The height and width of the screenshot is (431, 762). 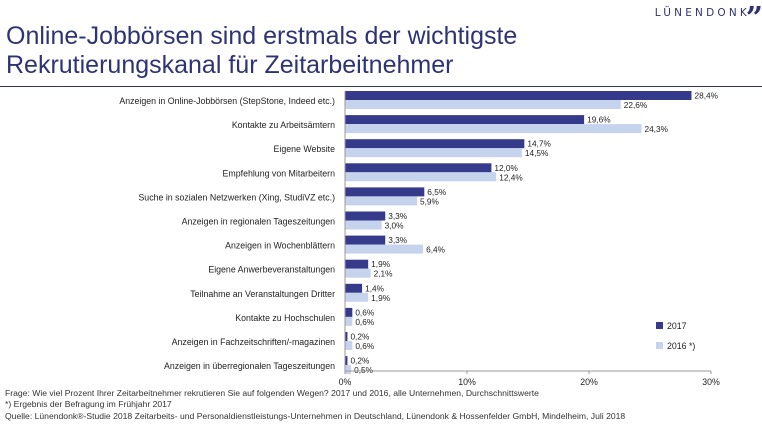 What do you see at coordinates (706, 96) in the screenshot?
I see `data-label-2017: 28,4%` at bounding box center [706, 96].